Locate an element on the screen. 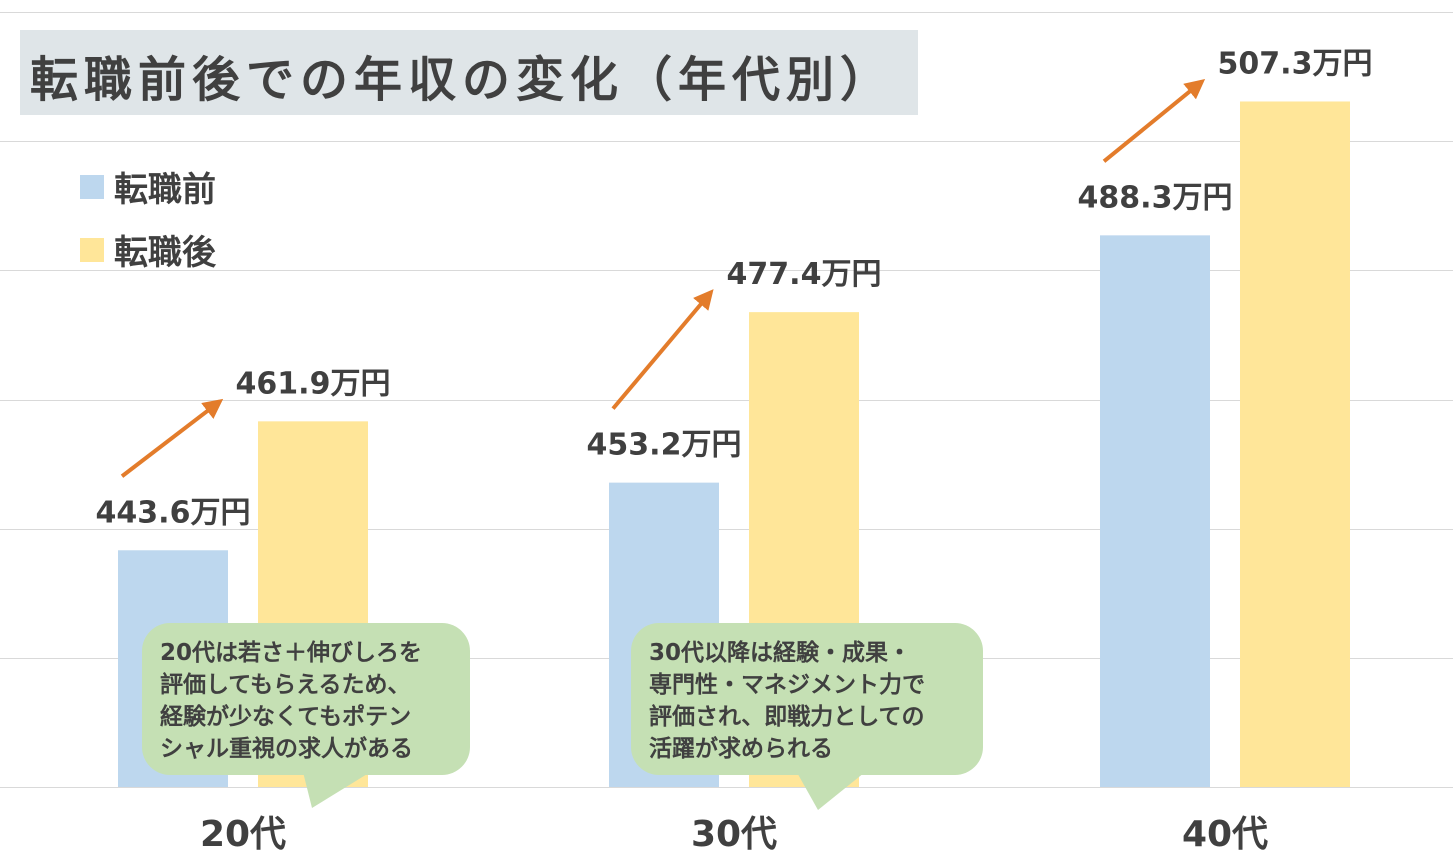 This screenshot has width=1453, height=864. data-label: 443.6万円 is located at coordinates (173, 512).